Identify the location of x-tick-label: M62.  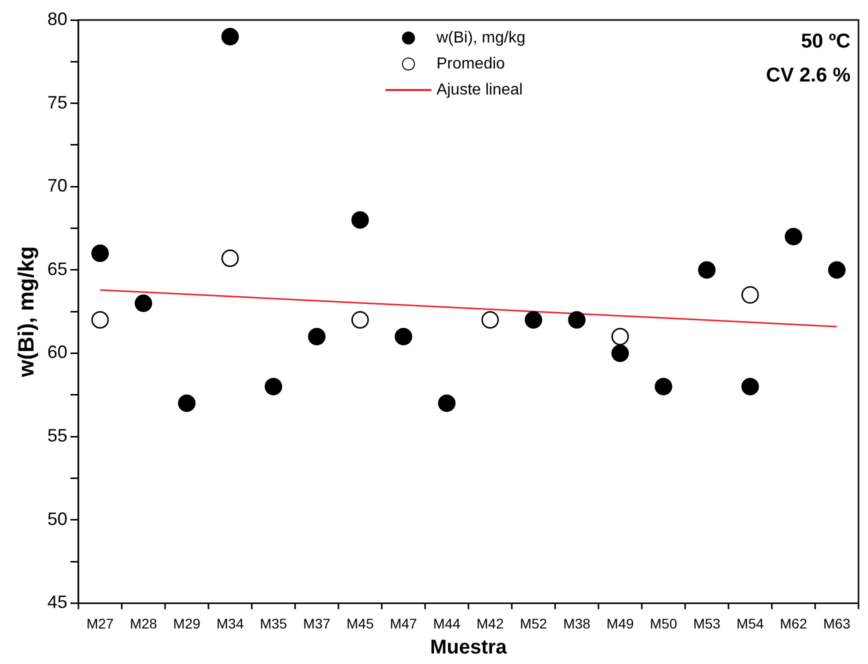
(794, 623).